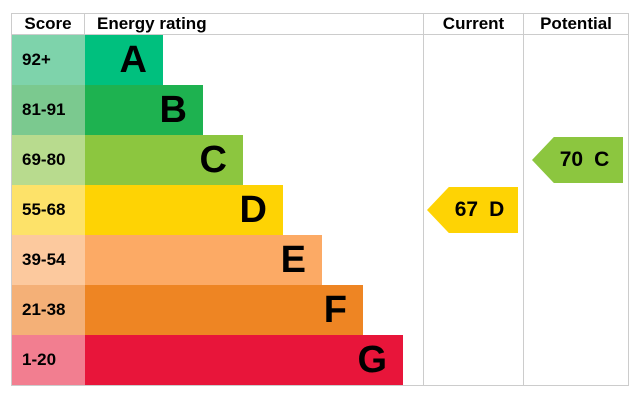 This screenshot has height=404, width=640. Describe the element at coordinates (48, 110) in the screenshot. I see `score-cell: 81-91` at that location.